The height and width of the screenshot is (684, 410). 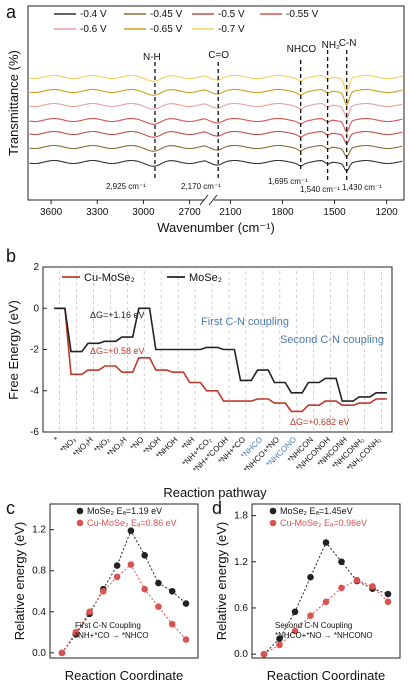 What do you see at coordinates (39, 612) in the screenshot?
I see `y-tick-label-c: 0.4` at bounding box center [39, 612].